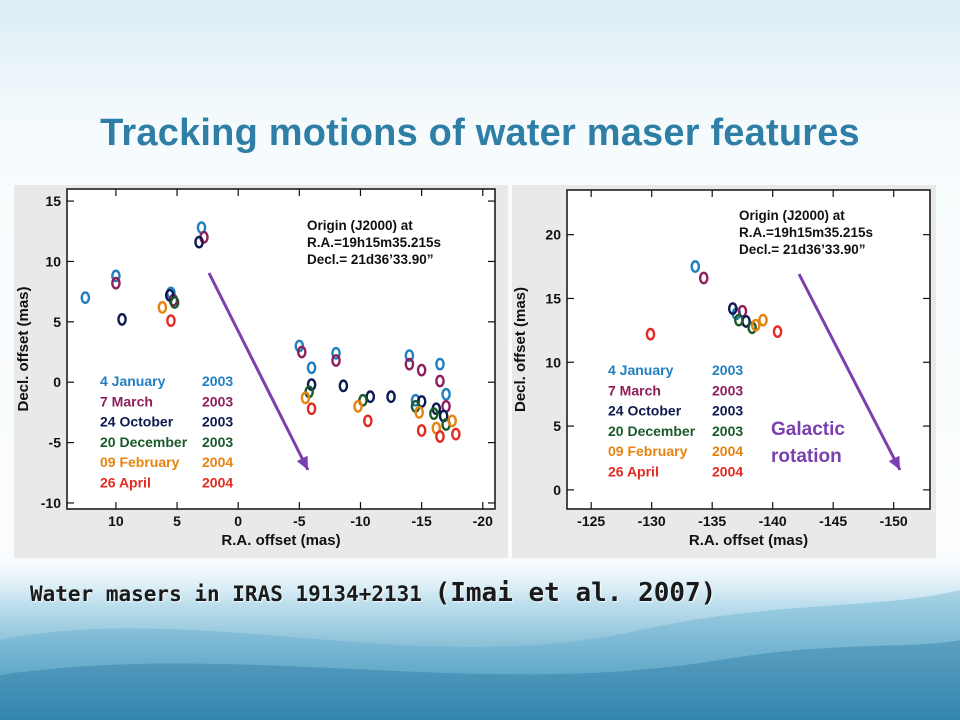 Image resolution: width=960 pixels, height=720 pixels. What do you see at coordinates (217, 483) in the screenshot?
I see `legend-year-5: 2004` at bounding box center [217, 483].